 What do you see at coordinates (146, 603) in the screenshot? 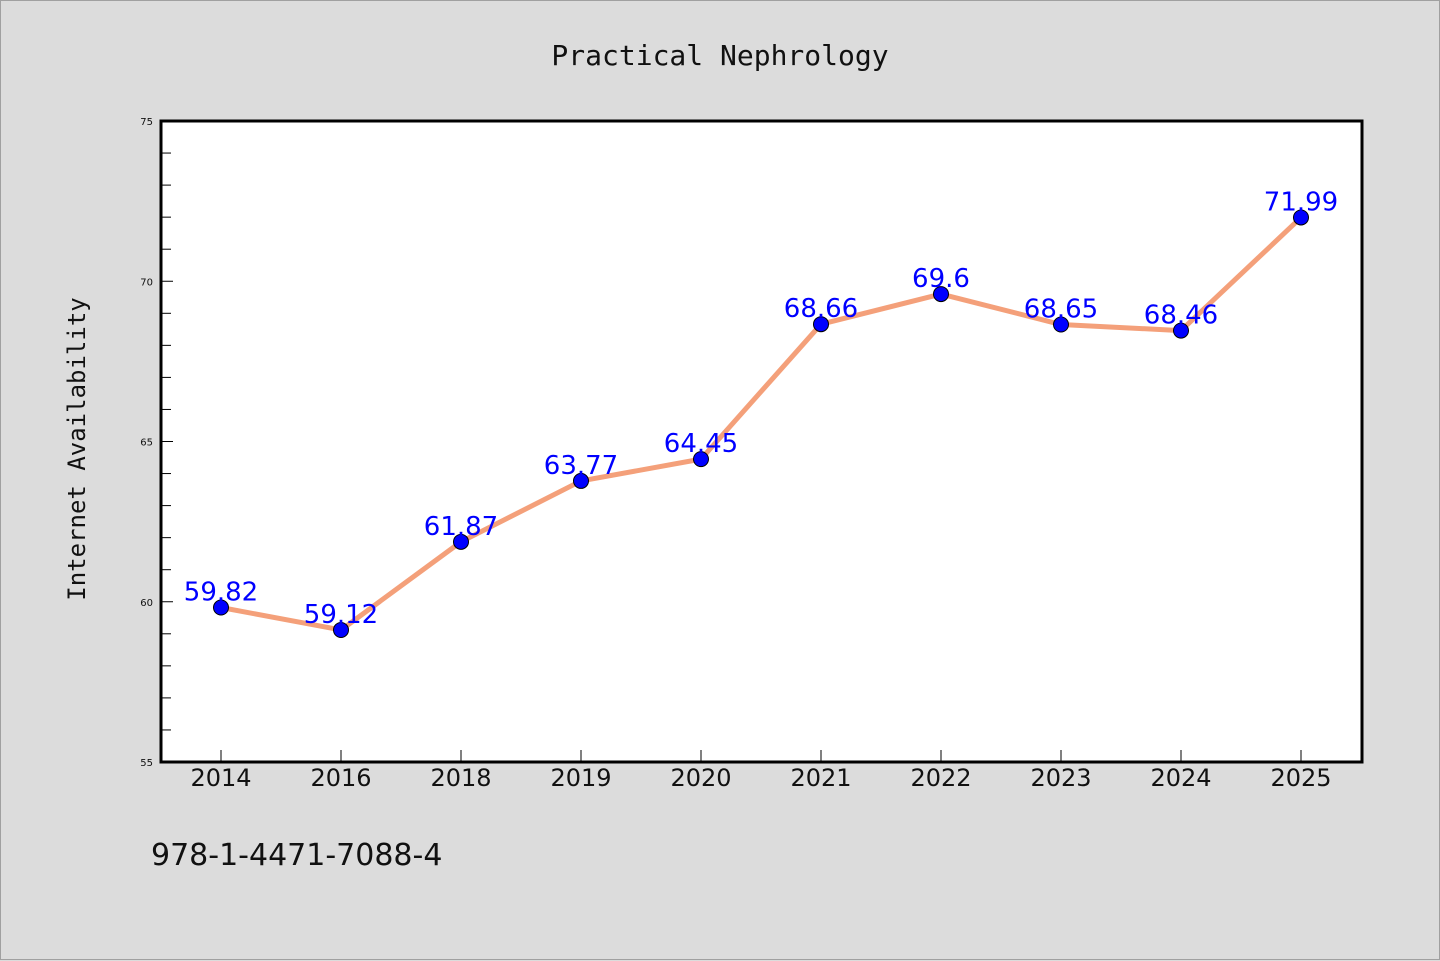
I see `y-tick-label: 60` at bounding box center [146, 603].